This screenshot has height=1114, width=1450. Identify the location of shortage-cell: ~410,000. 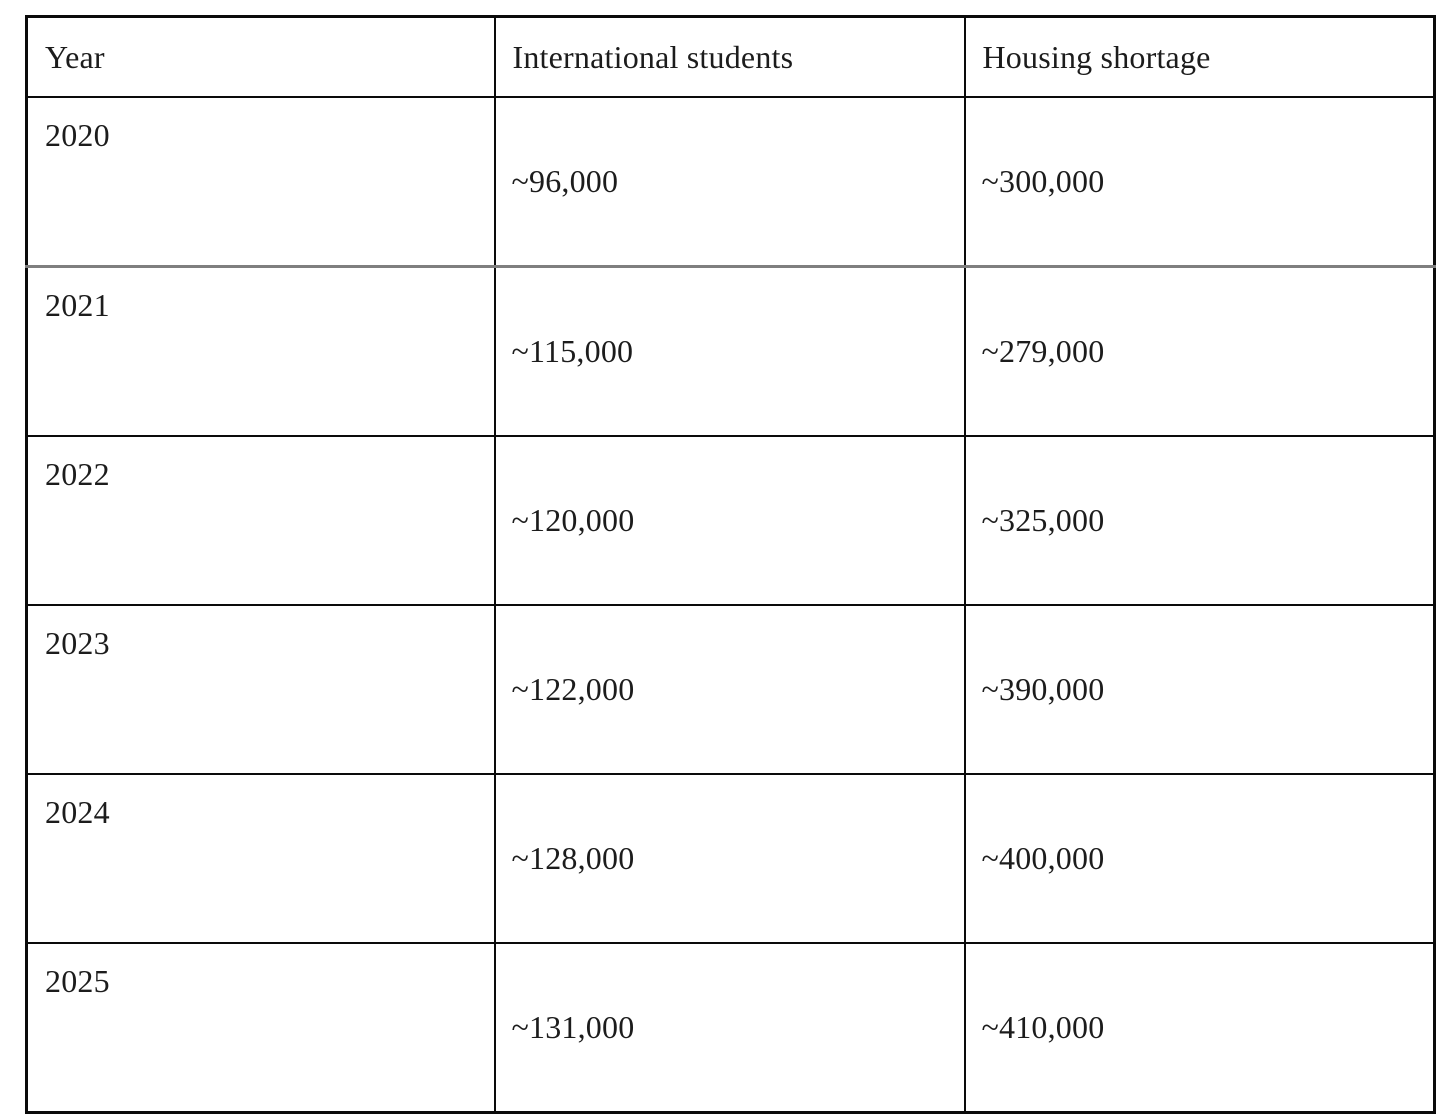
(1199, 1028).